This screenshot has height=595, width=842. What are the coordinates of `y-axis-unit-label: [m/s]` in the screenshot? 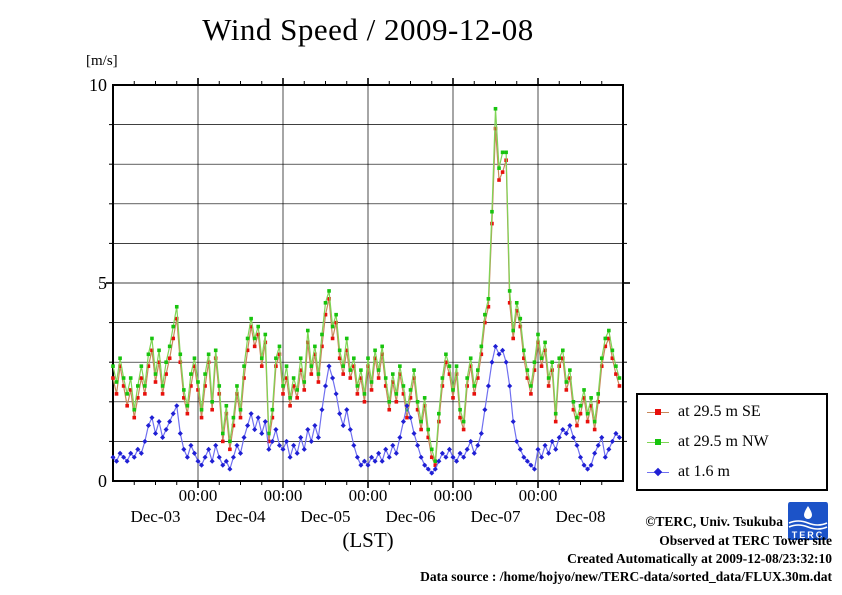 It's located at (102, 61).